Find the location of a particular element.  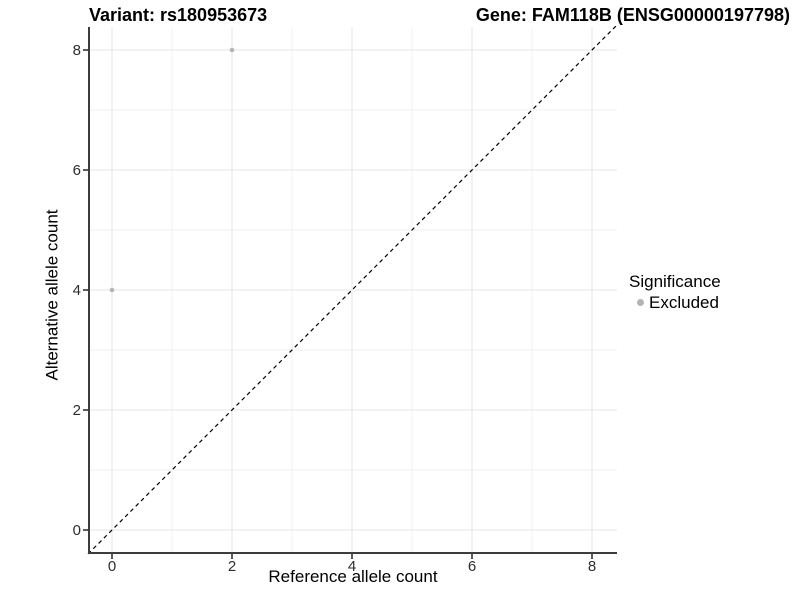

y-tick-label: 8 is located at coordinates (77, 50).